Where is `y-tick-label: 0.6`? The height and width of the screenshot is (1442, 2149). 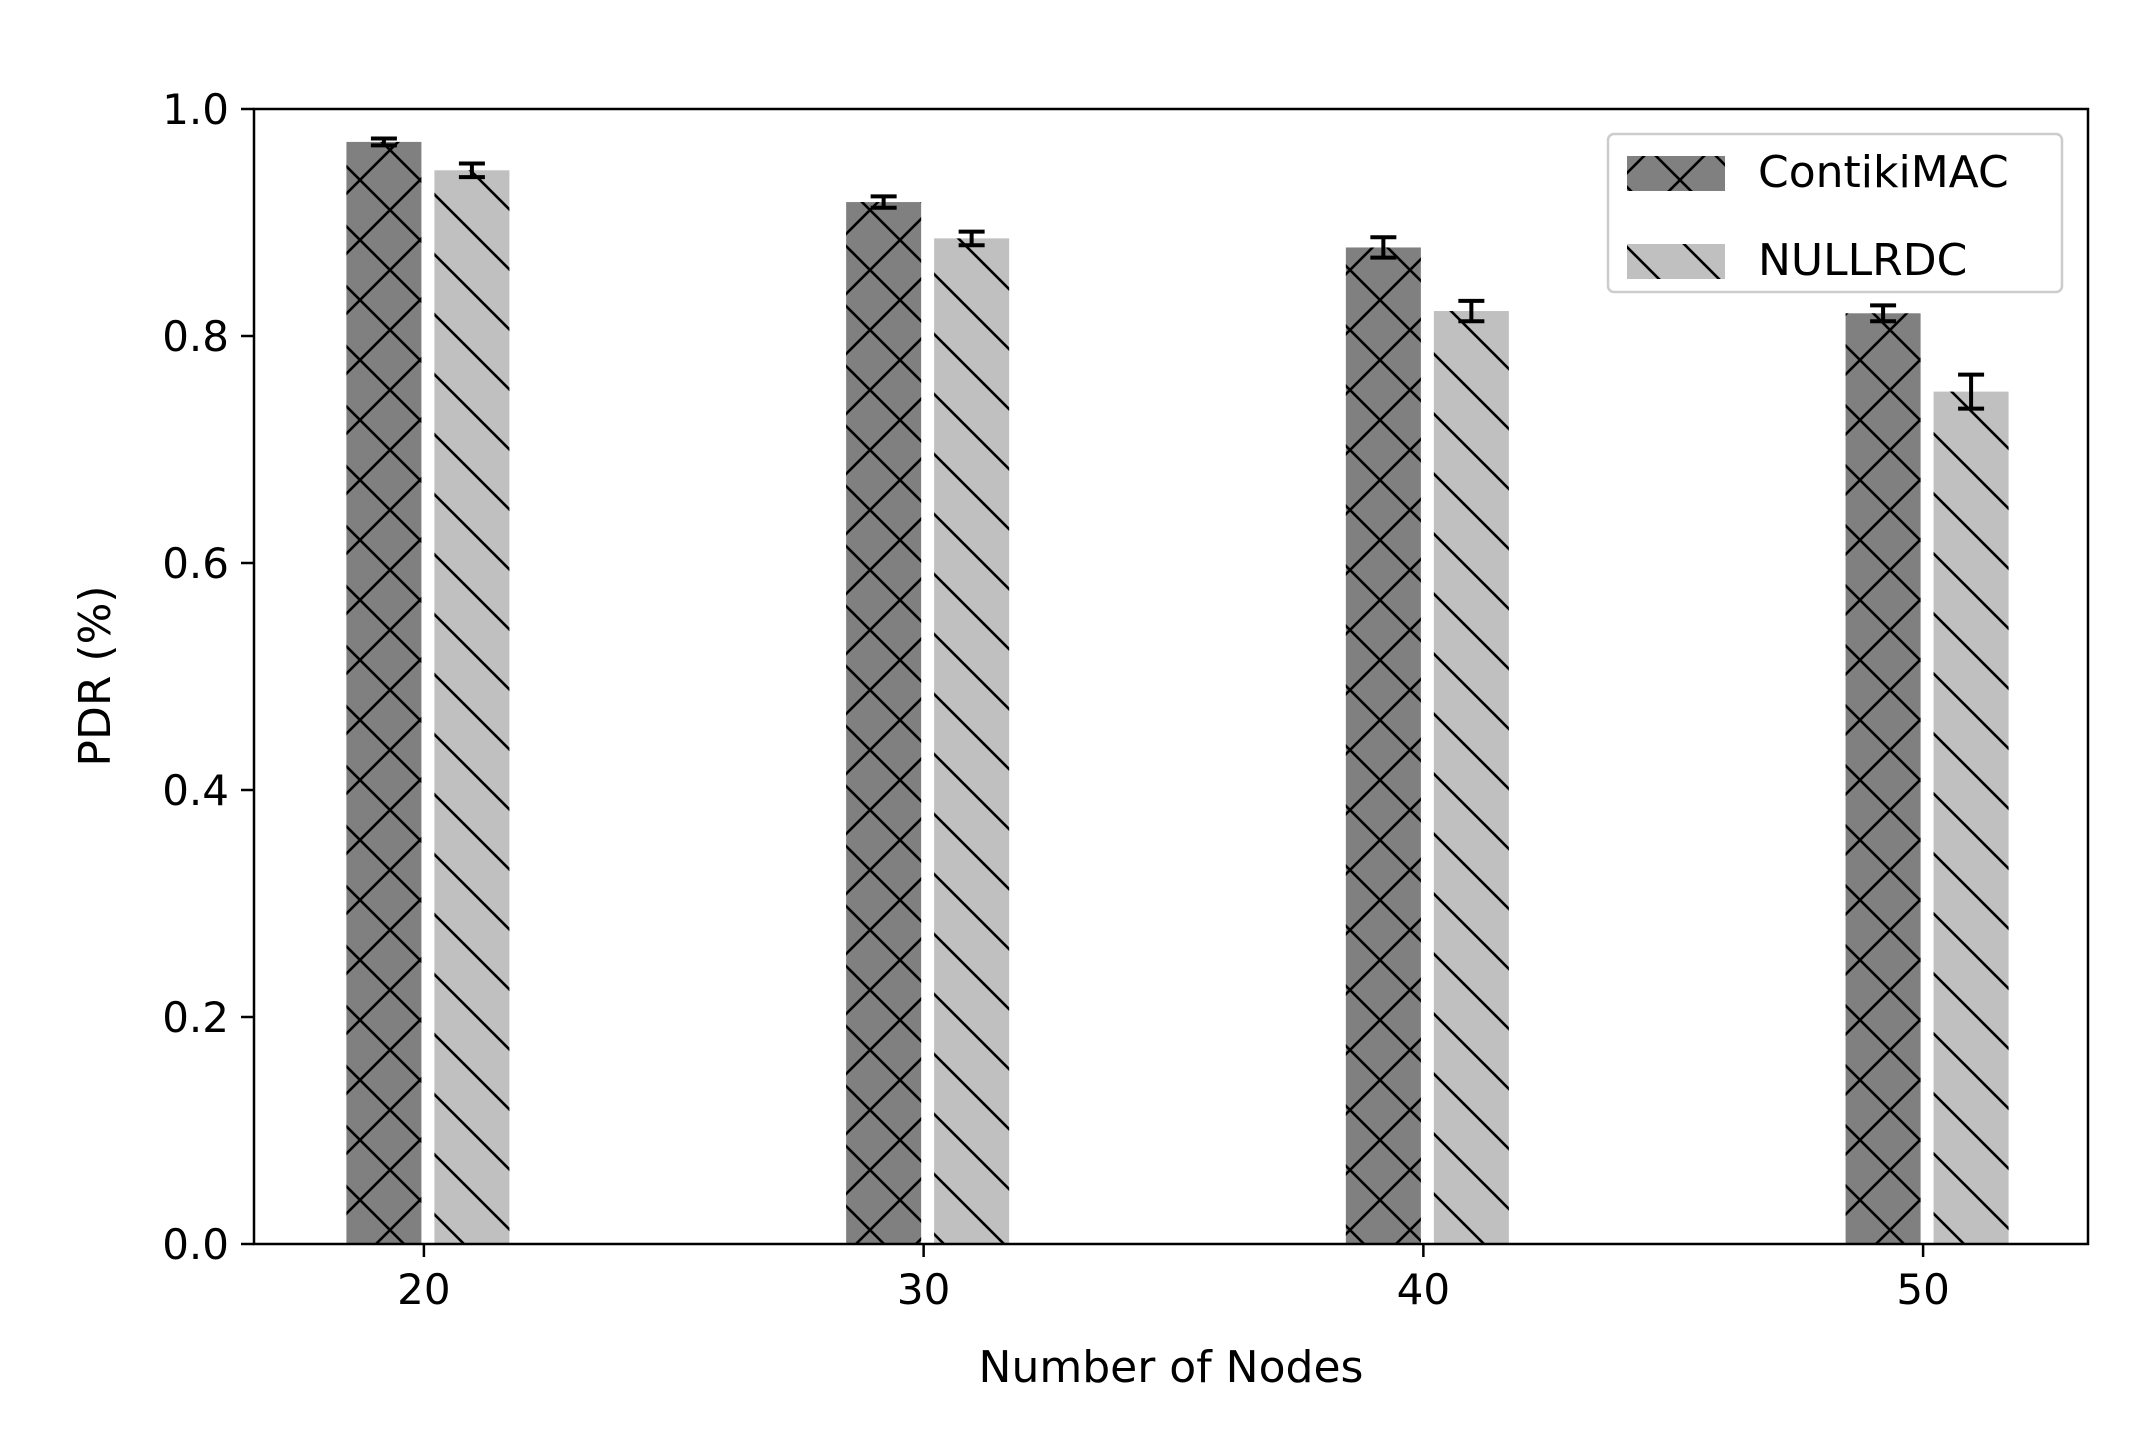
y-tick-label: 0.6 is located at coordinates (195, 563).